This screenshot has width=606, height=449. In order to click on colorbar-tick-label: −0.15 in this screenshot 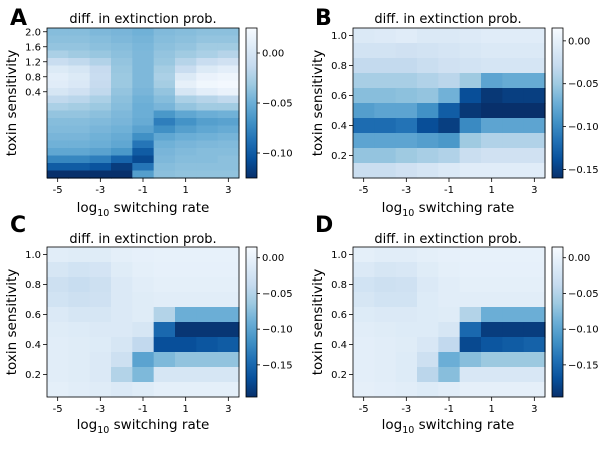, I will do `click(583, 365)`.